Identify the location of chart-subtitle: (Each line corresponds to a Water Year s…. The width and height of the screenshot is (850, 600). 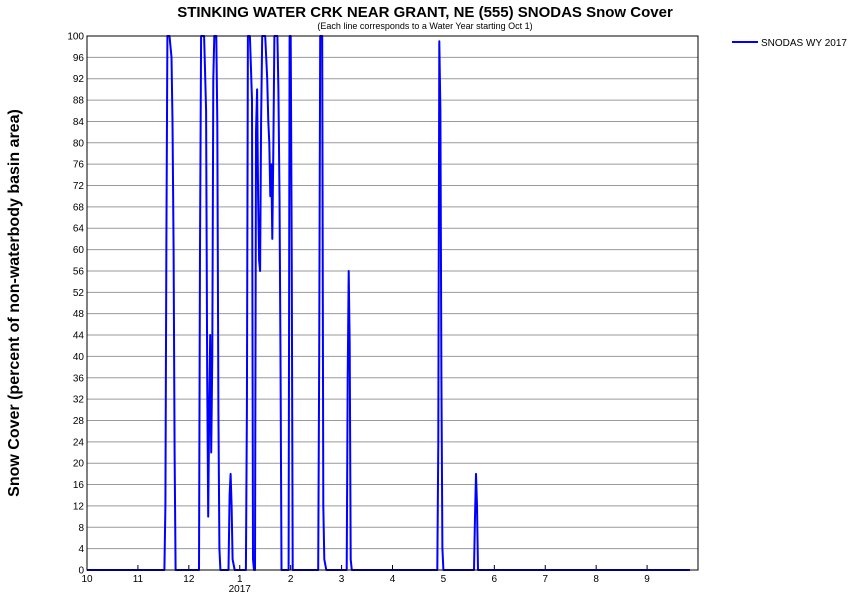
(424, 26).